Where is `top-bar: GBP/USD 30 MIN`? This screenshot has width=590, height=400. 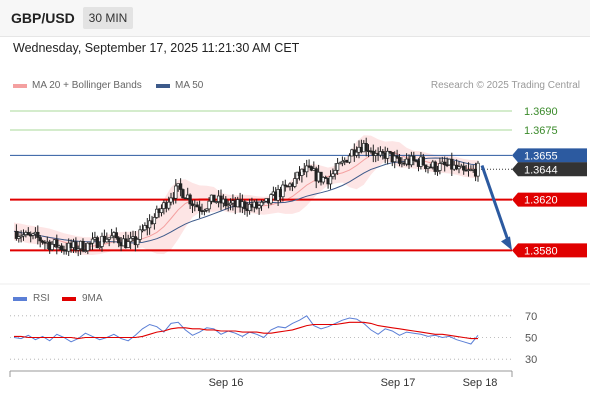
top-bar: GBP/USD 30 MIN is located at coordinates (295, 18).